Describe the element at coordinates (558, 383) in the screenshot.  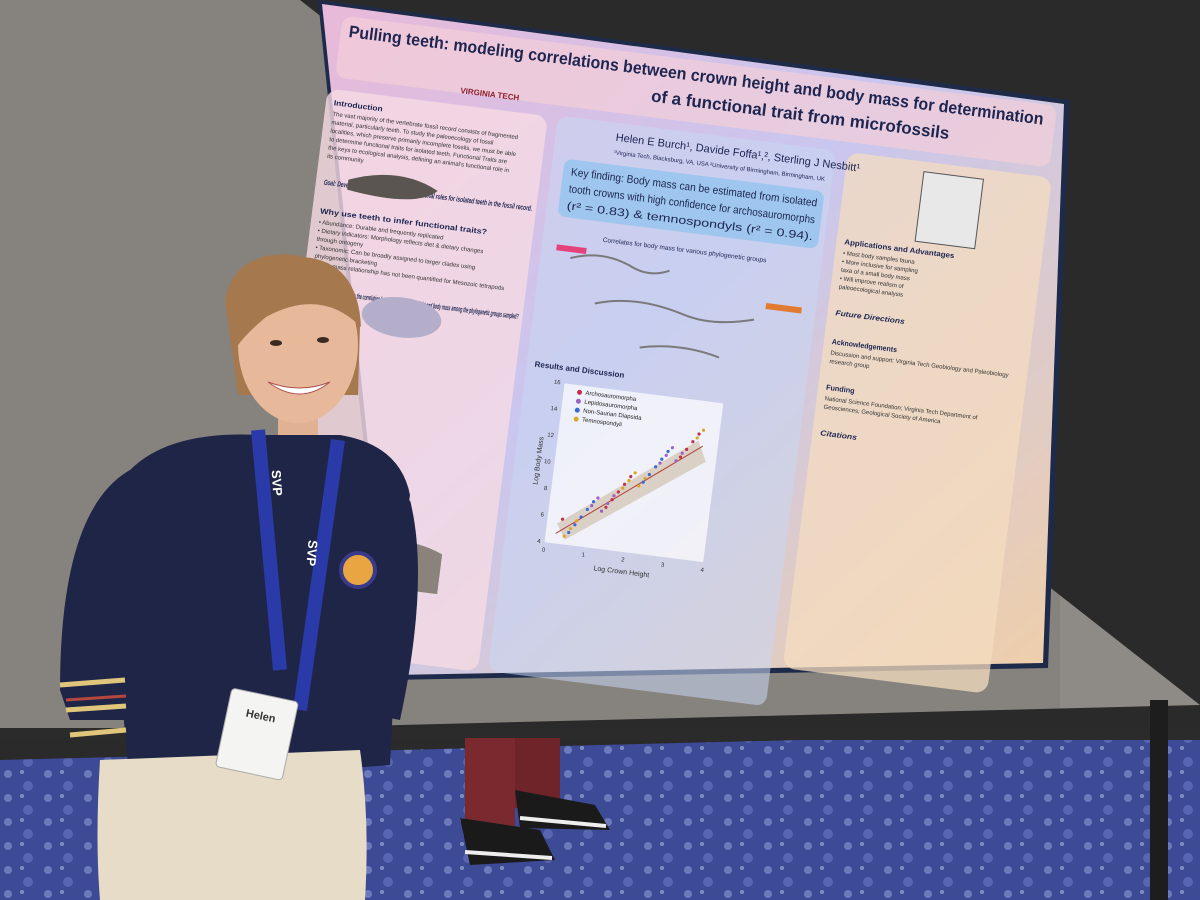
I see `y-tick-label: 16` at that location.